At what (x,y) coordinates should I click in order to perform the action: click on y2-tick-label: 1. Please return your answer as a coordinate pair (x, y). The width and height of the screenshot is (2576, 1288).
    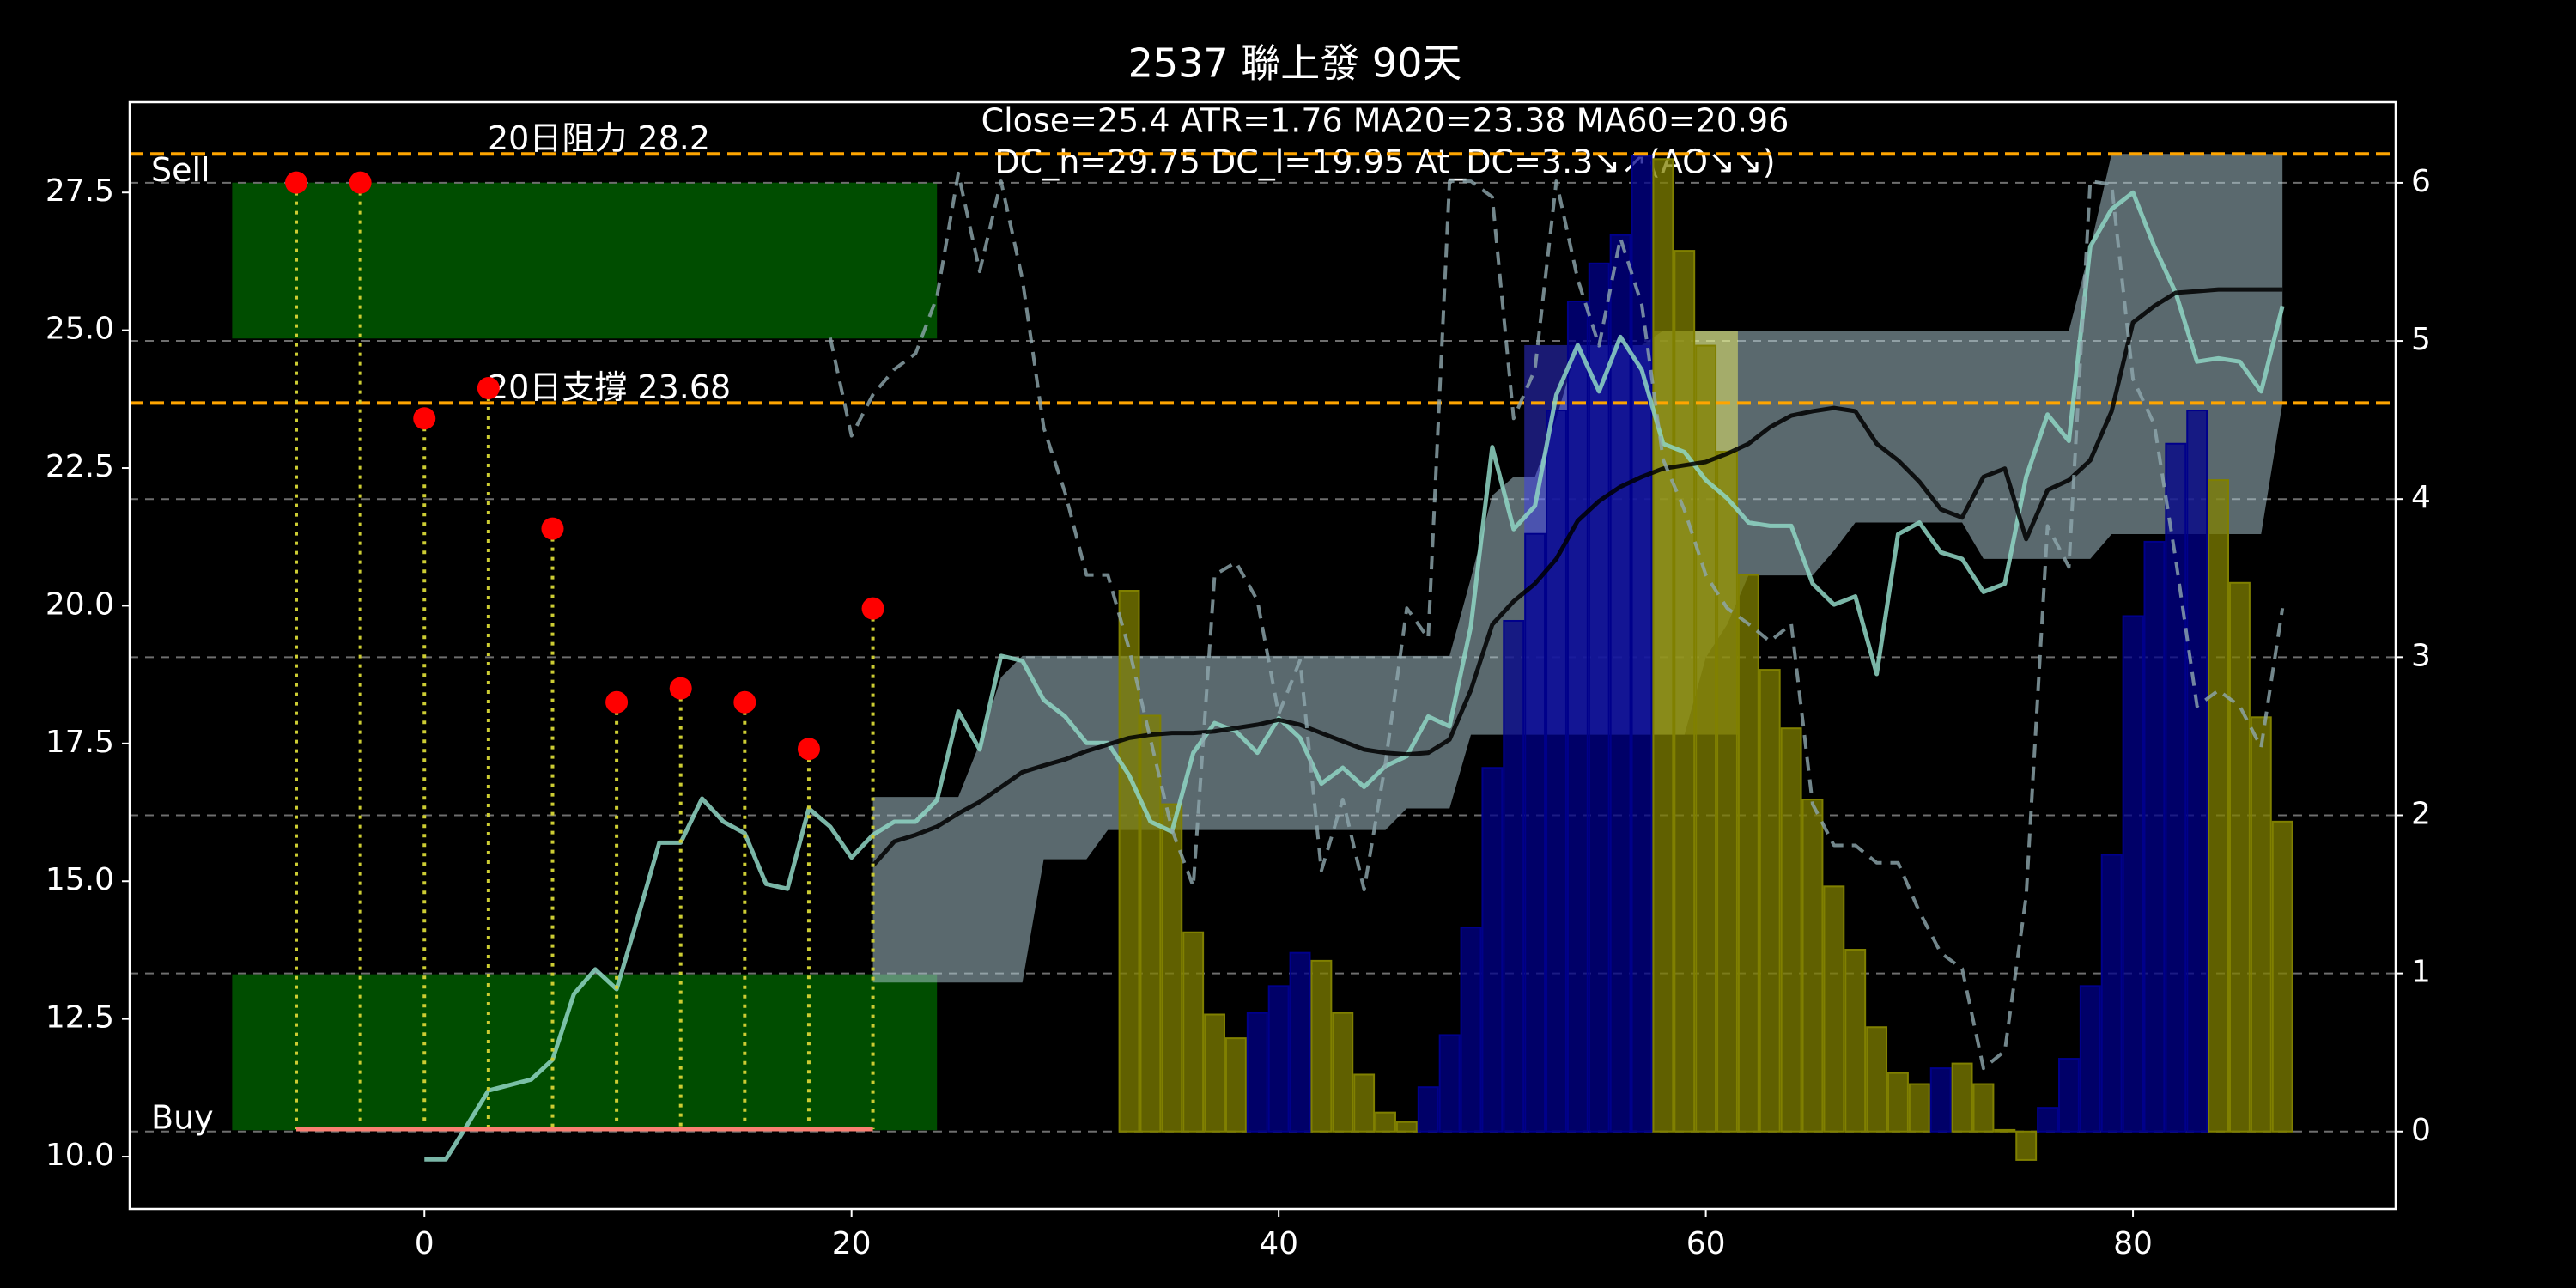
    Looking at the image, I should click on (2421, 973).